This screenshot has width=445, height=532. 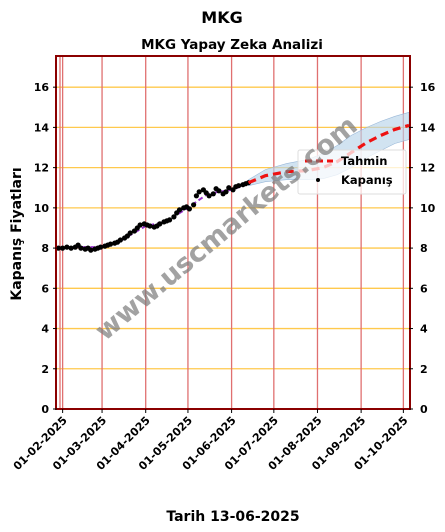 I want to click on legend-box, so click(x=352, y=172).